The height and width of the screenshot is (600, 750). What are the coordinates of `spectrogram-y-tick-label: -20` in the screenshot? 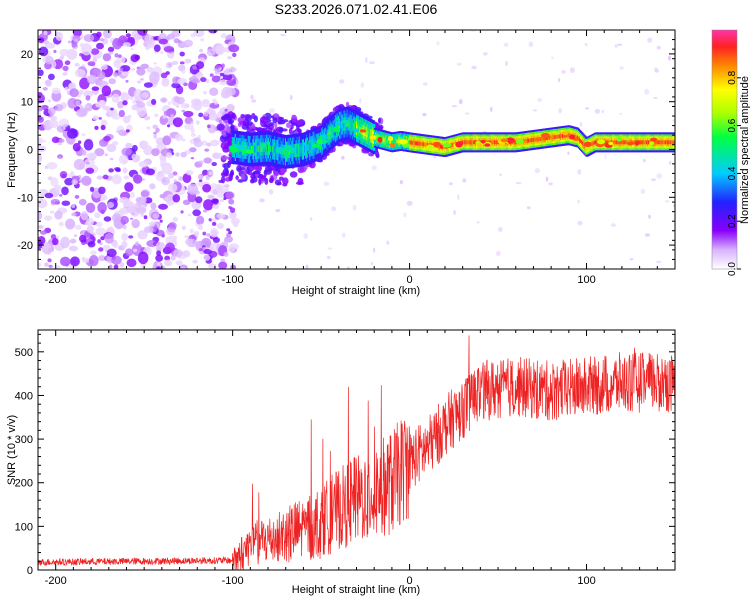 It's located at (25, 246).